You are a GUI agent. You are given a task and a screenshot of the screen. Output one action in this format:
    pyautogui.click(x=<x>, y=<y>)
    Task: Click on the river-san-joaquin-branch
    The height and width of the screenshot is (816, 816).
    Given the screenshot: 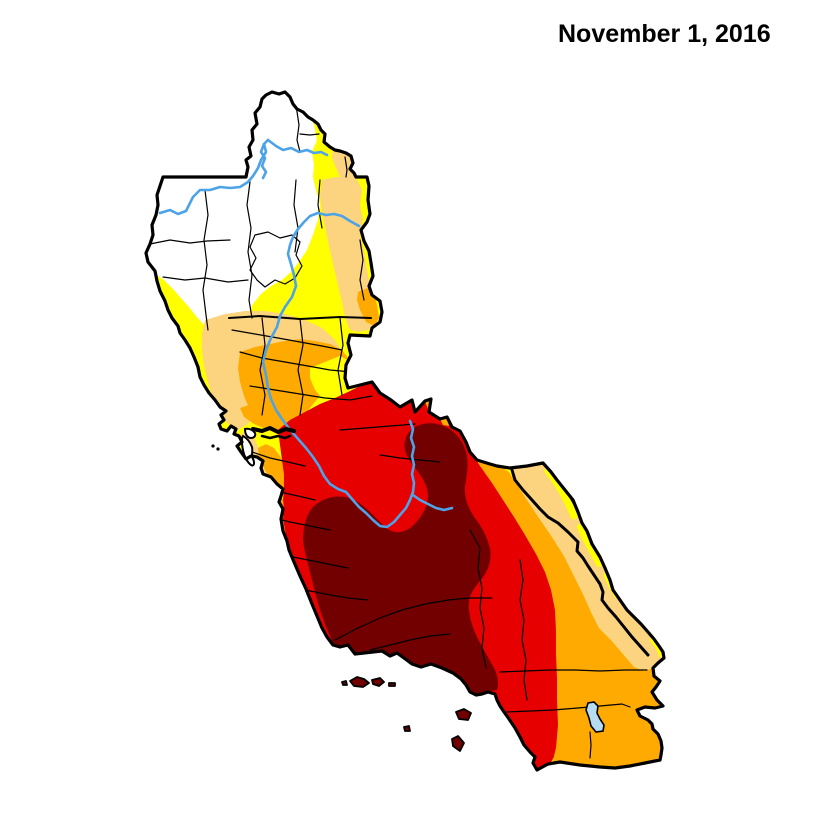 What is the action you would take?
    pyautogui.click(x=432, y=502)
    